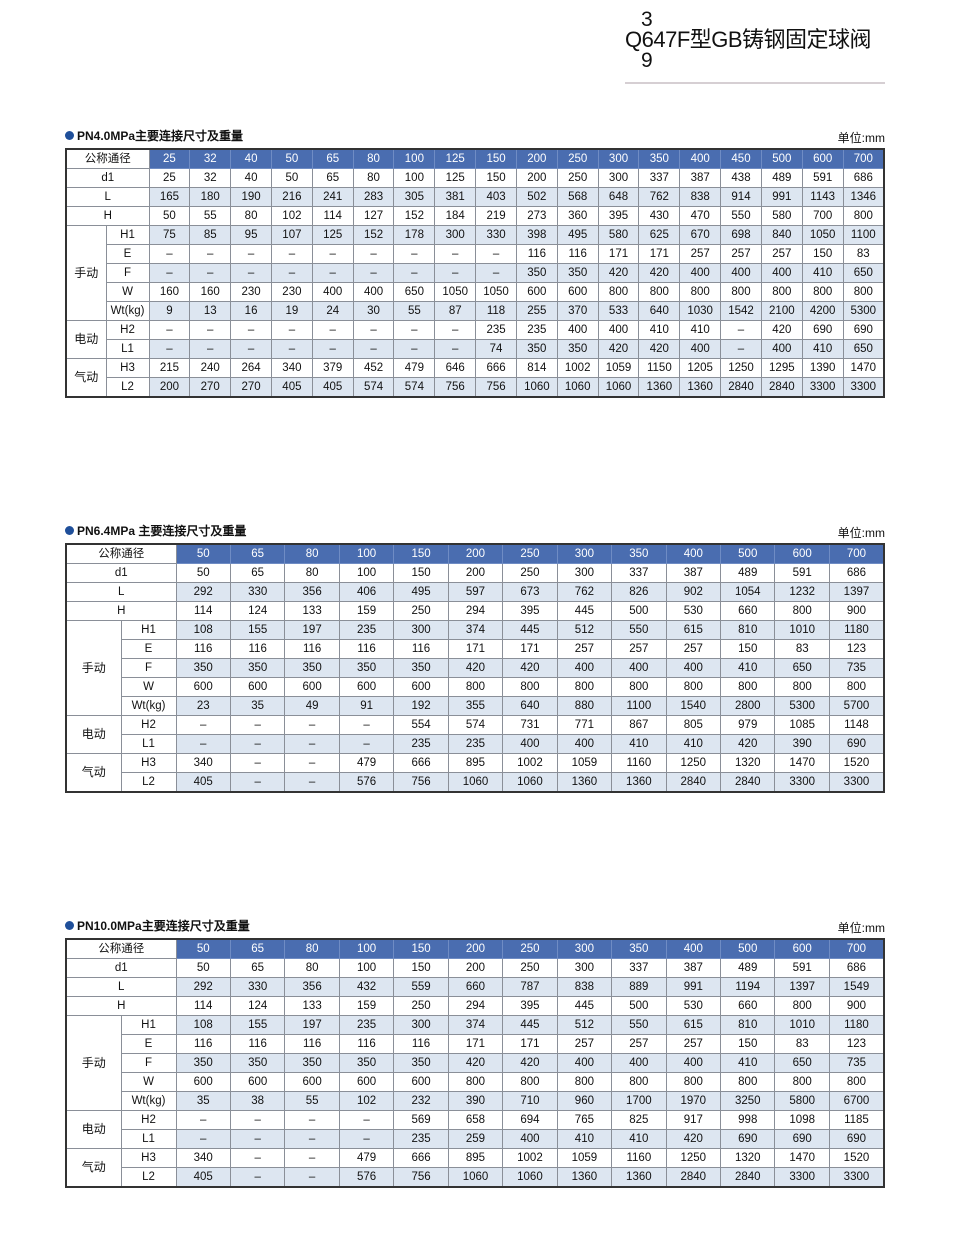 Image resolution: width=965 pixels, height=1257 pixels. What do you see at coordinates (414, 197) in the screenshot?
I see `value-cell: 305` at bounding box center [414, 197].